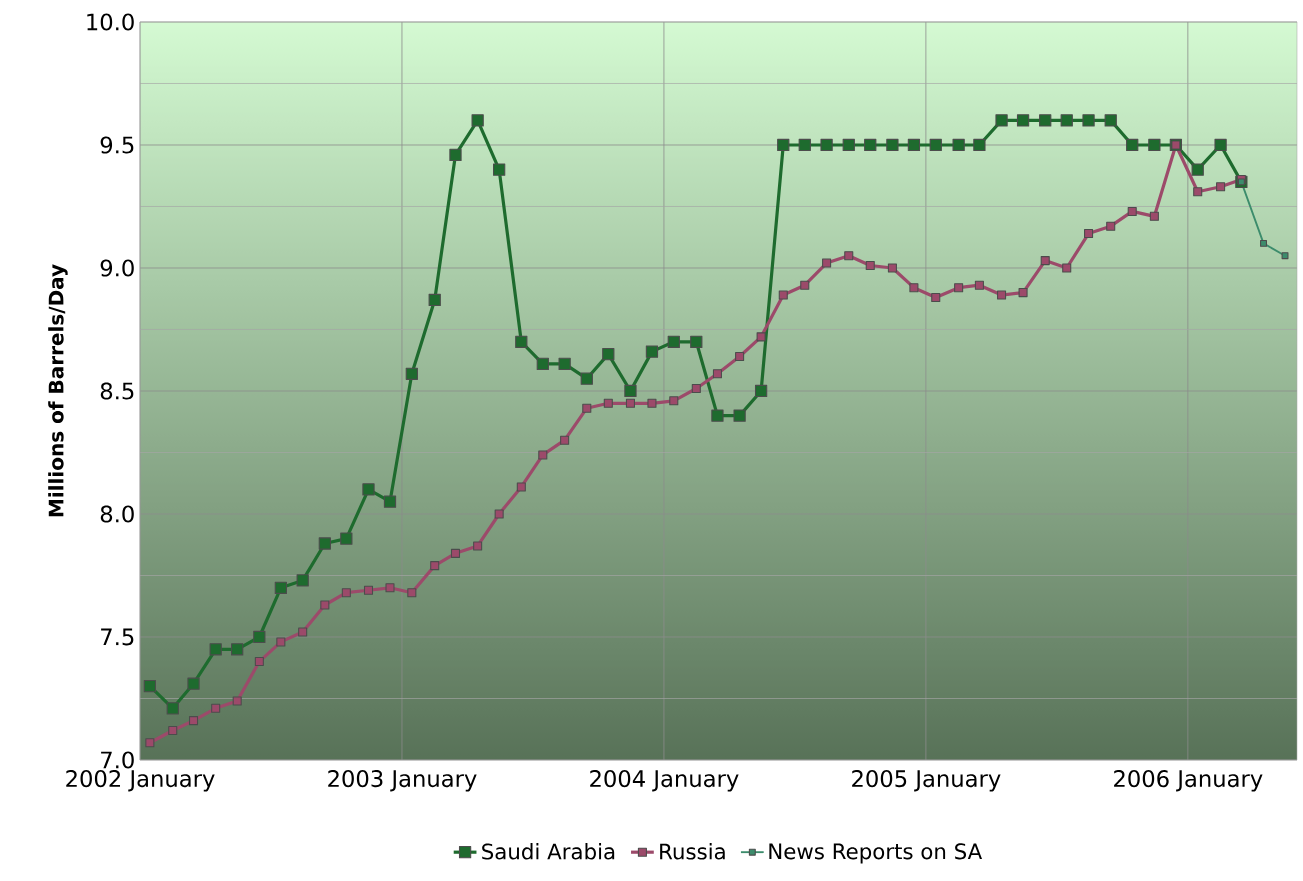 The image size is (1303, 881). What do you see at coordinates (1188, 781) in the screenshot?
I see `x-tick-label: 2006 January` at bounding box center [1188, 781].